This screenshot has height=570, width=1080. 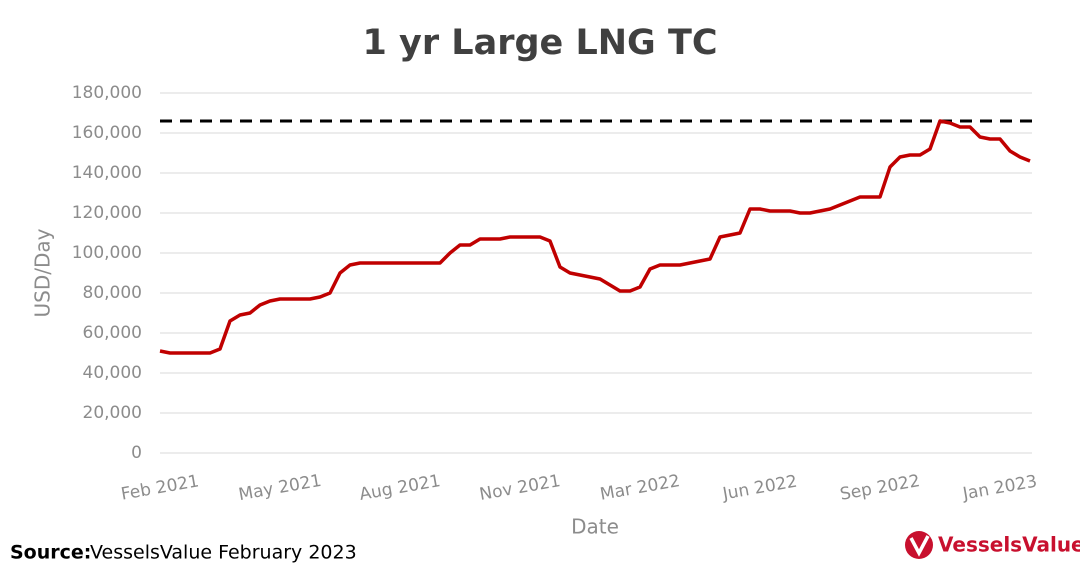 I want to click on x-tick-label: Jan 2023, so click(x=999, y=488).